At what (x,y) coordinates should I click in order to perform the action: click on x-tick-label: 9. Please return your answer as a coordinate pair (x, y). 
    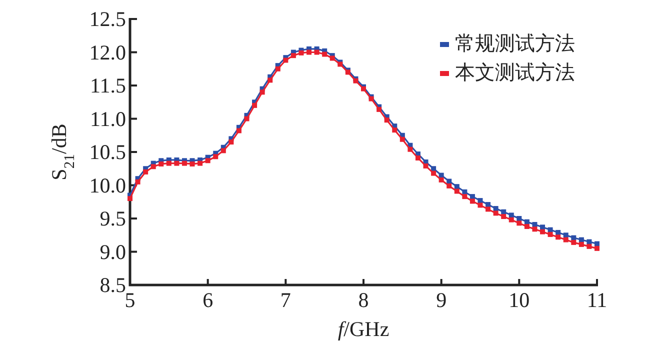
    Looking at the image, I should click on (441, 300).